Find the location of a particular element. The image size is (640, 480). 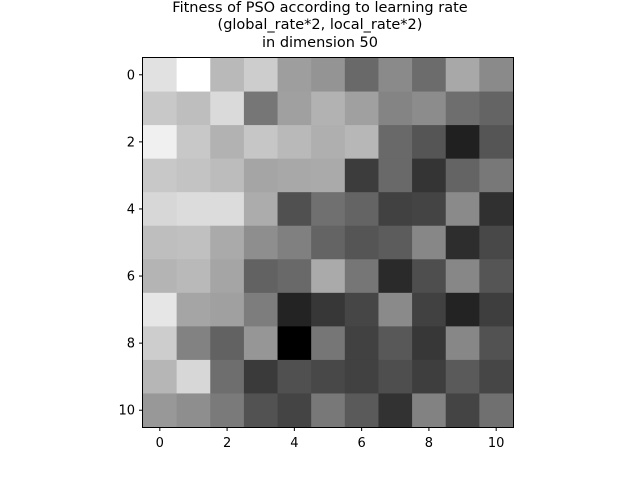

heatmap-cell-r4-c9 is located at coordinates (462, 209).